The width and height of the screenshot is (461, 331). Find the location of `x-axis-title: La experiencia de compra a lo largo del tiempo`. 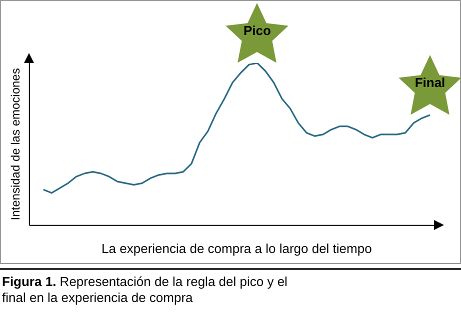

x-axis-title: La experiencia de compra a lo largo del tiempo is located at coordinates (237, 248).